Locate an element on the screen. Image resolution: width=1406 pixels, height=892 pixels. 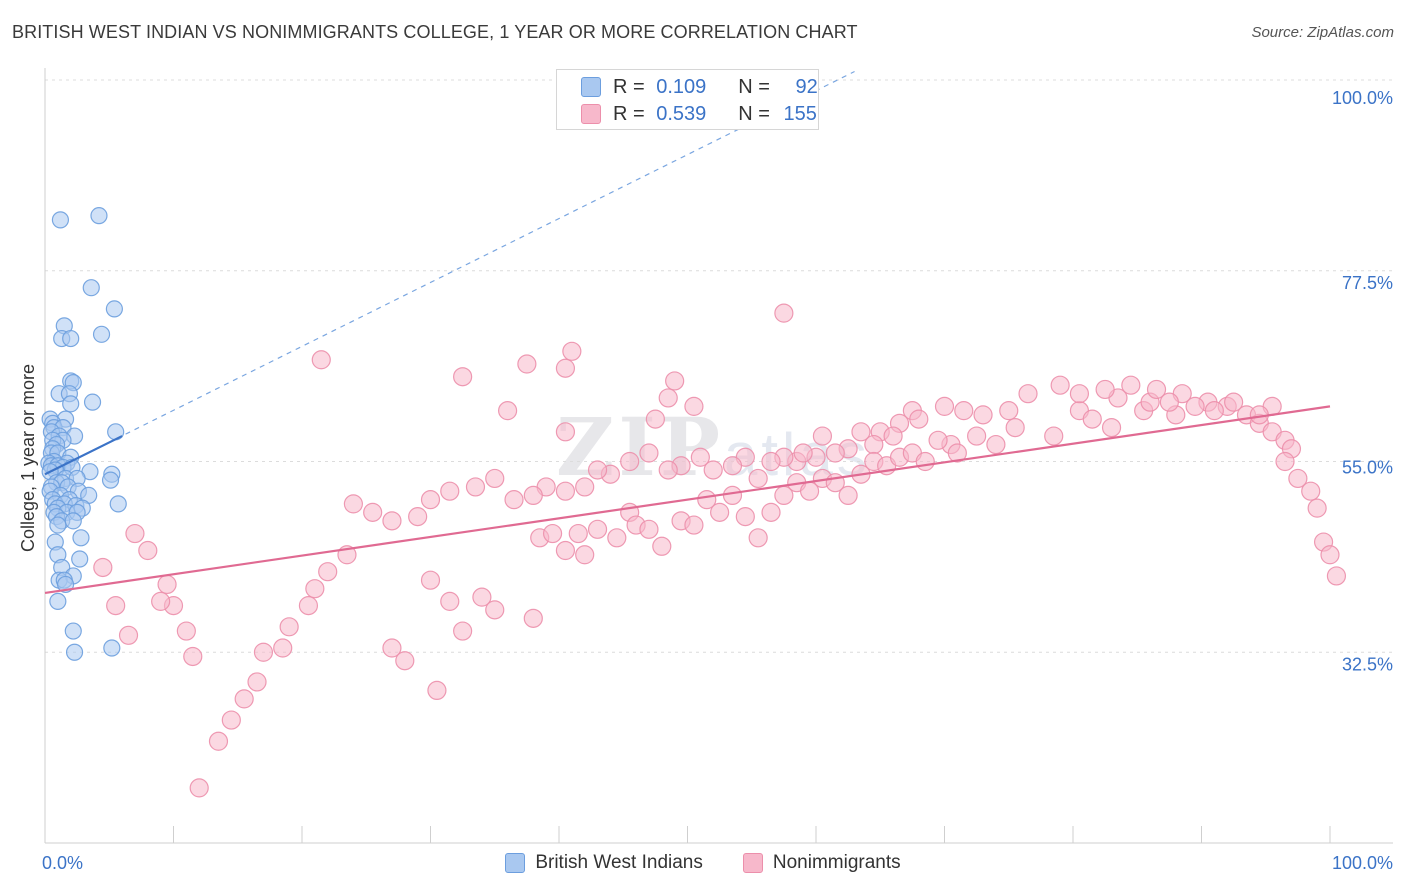
legend-item-nonimmigrants: Nonimmigrants is located at coordinates (821, 863).